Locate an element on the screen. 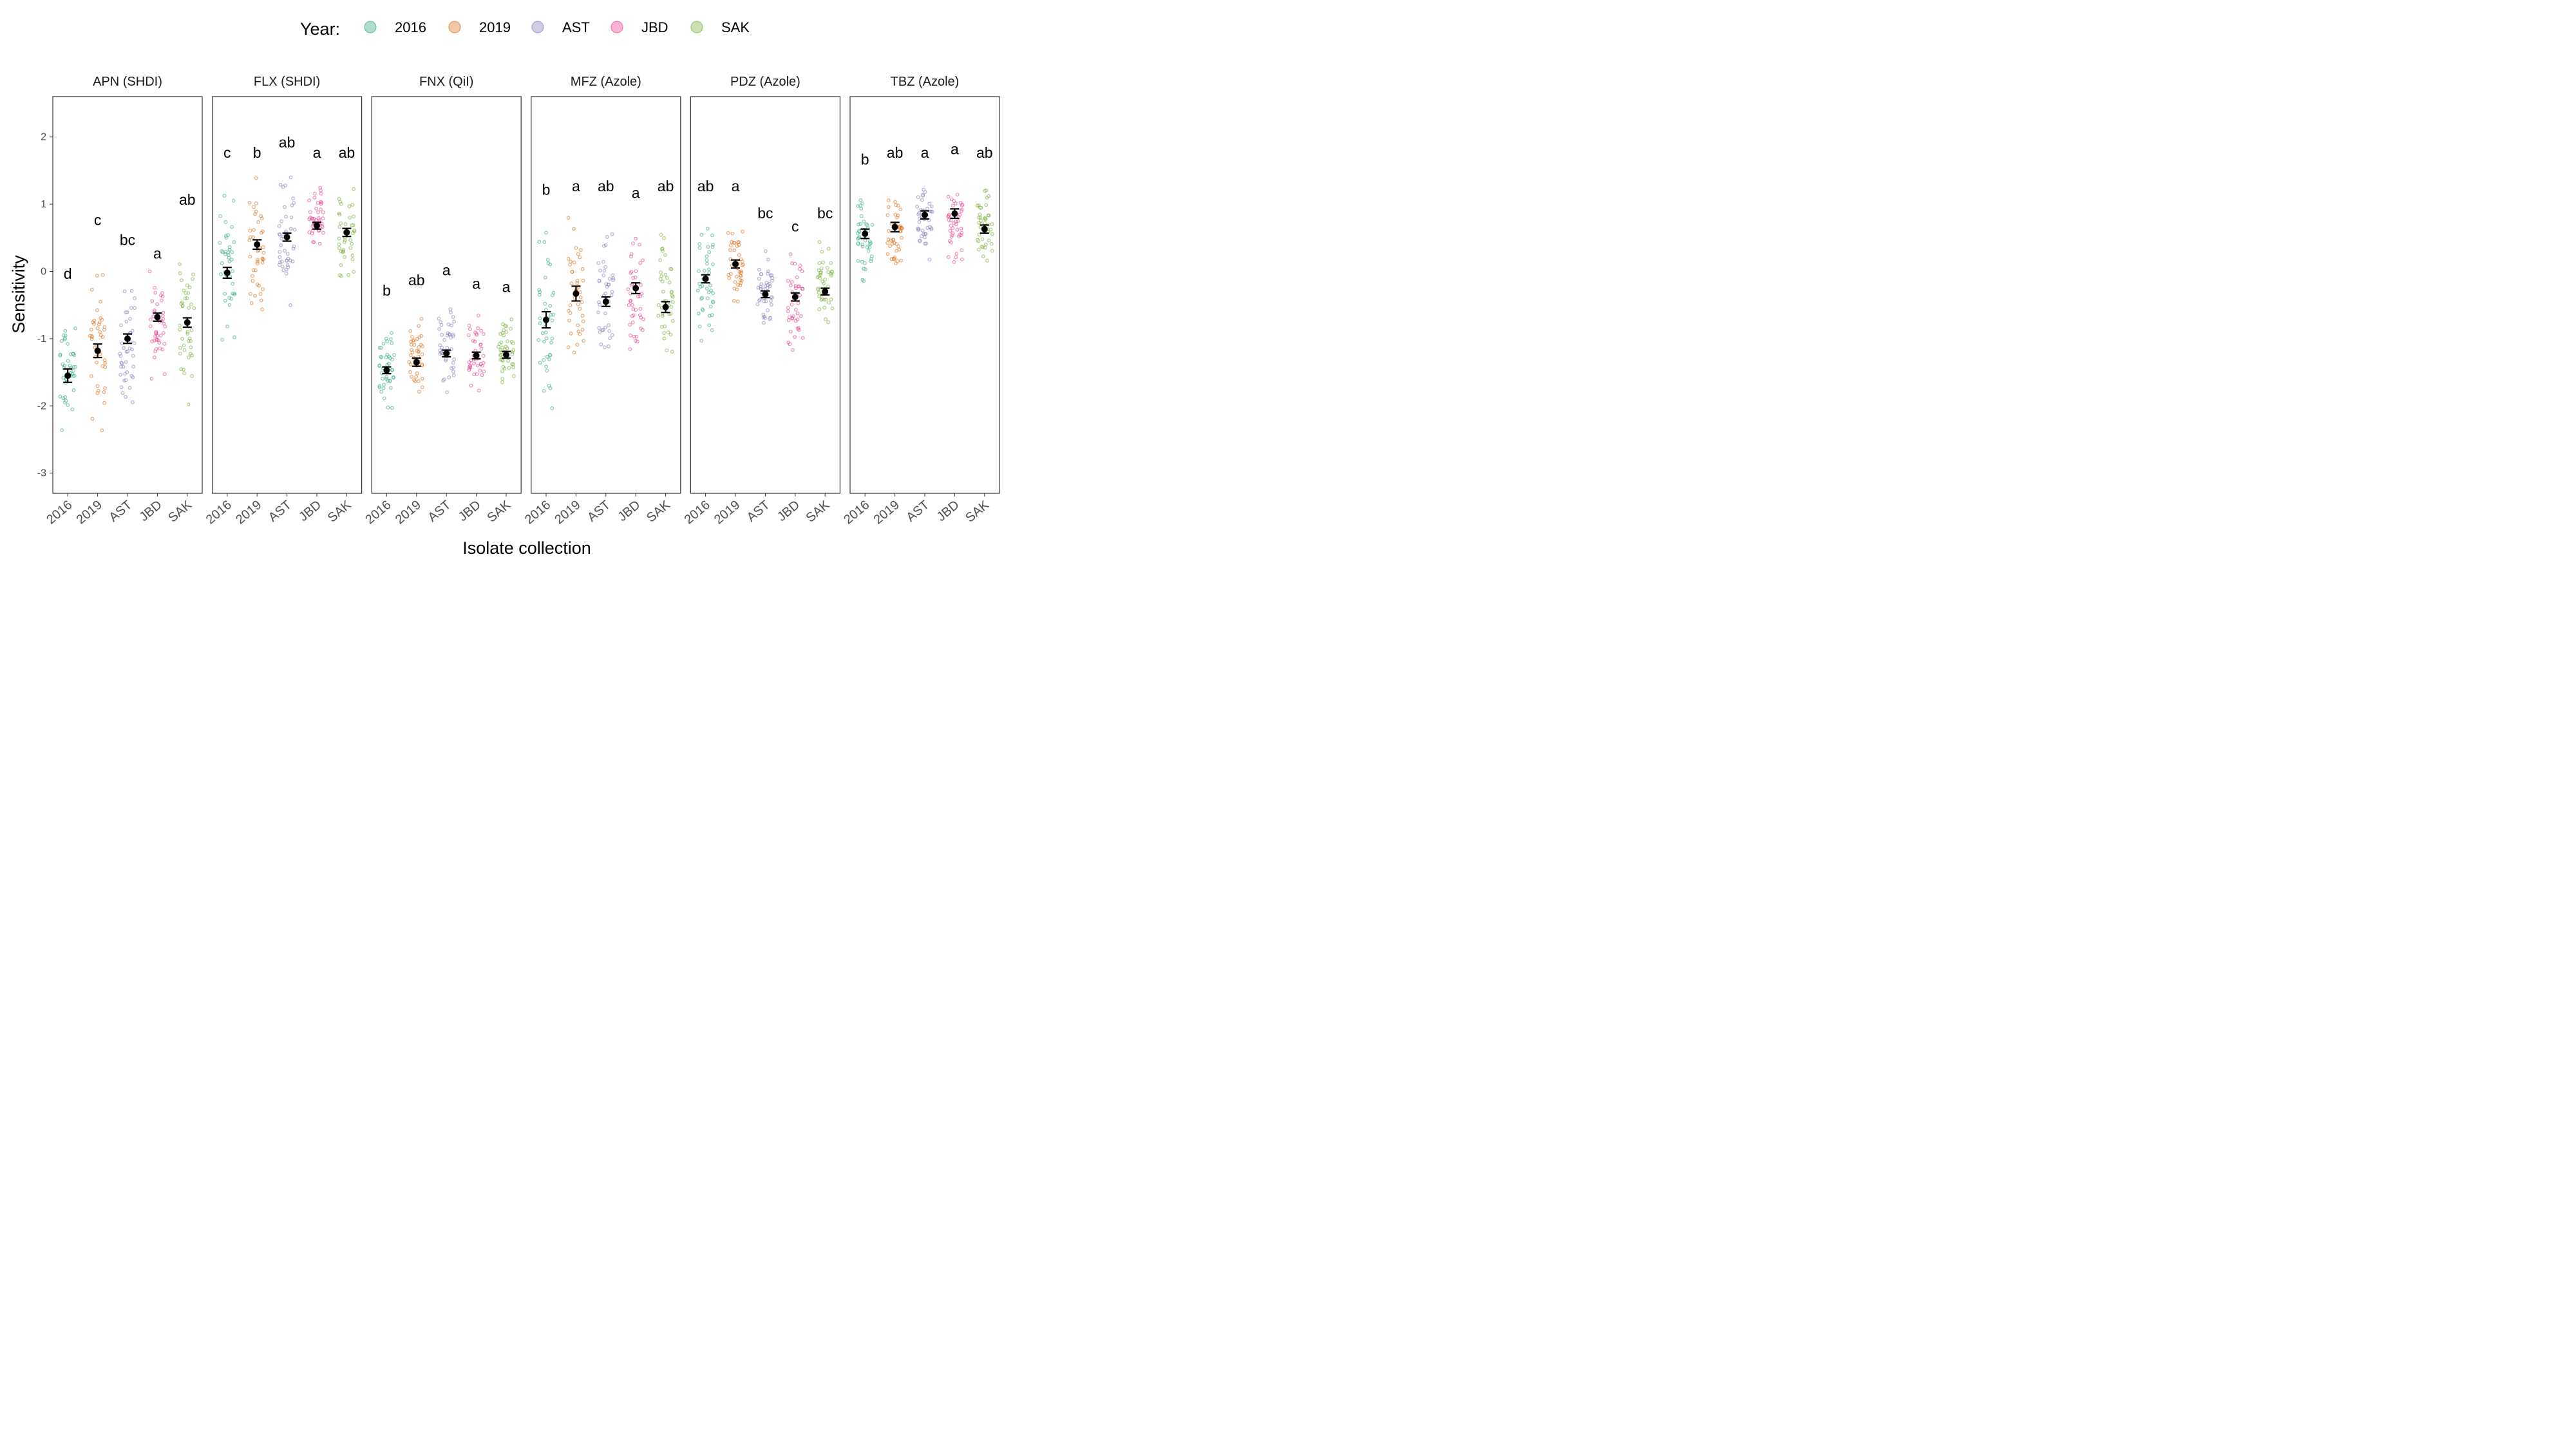 This screenshot has height=1449, width=2576. panel-4: MFZ (Azole) b 2016 a 2019 ab AST a JBD ab SAK is located at coordinates (602, 301).